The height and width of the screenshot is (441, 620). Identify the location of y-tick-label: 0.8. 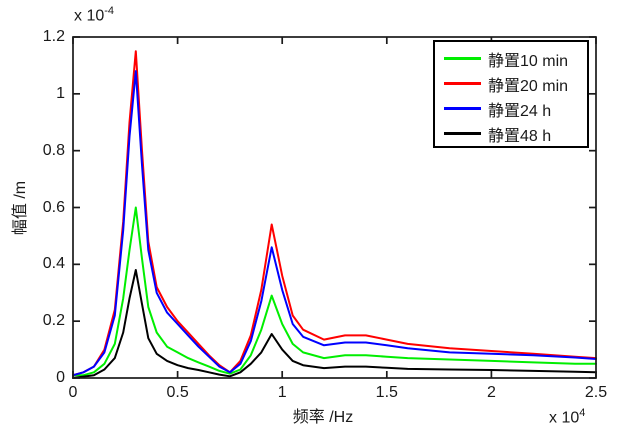
(53, 150).